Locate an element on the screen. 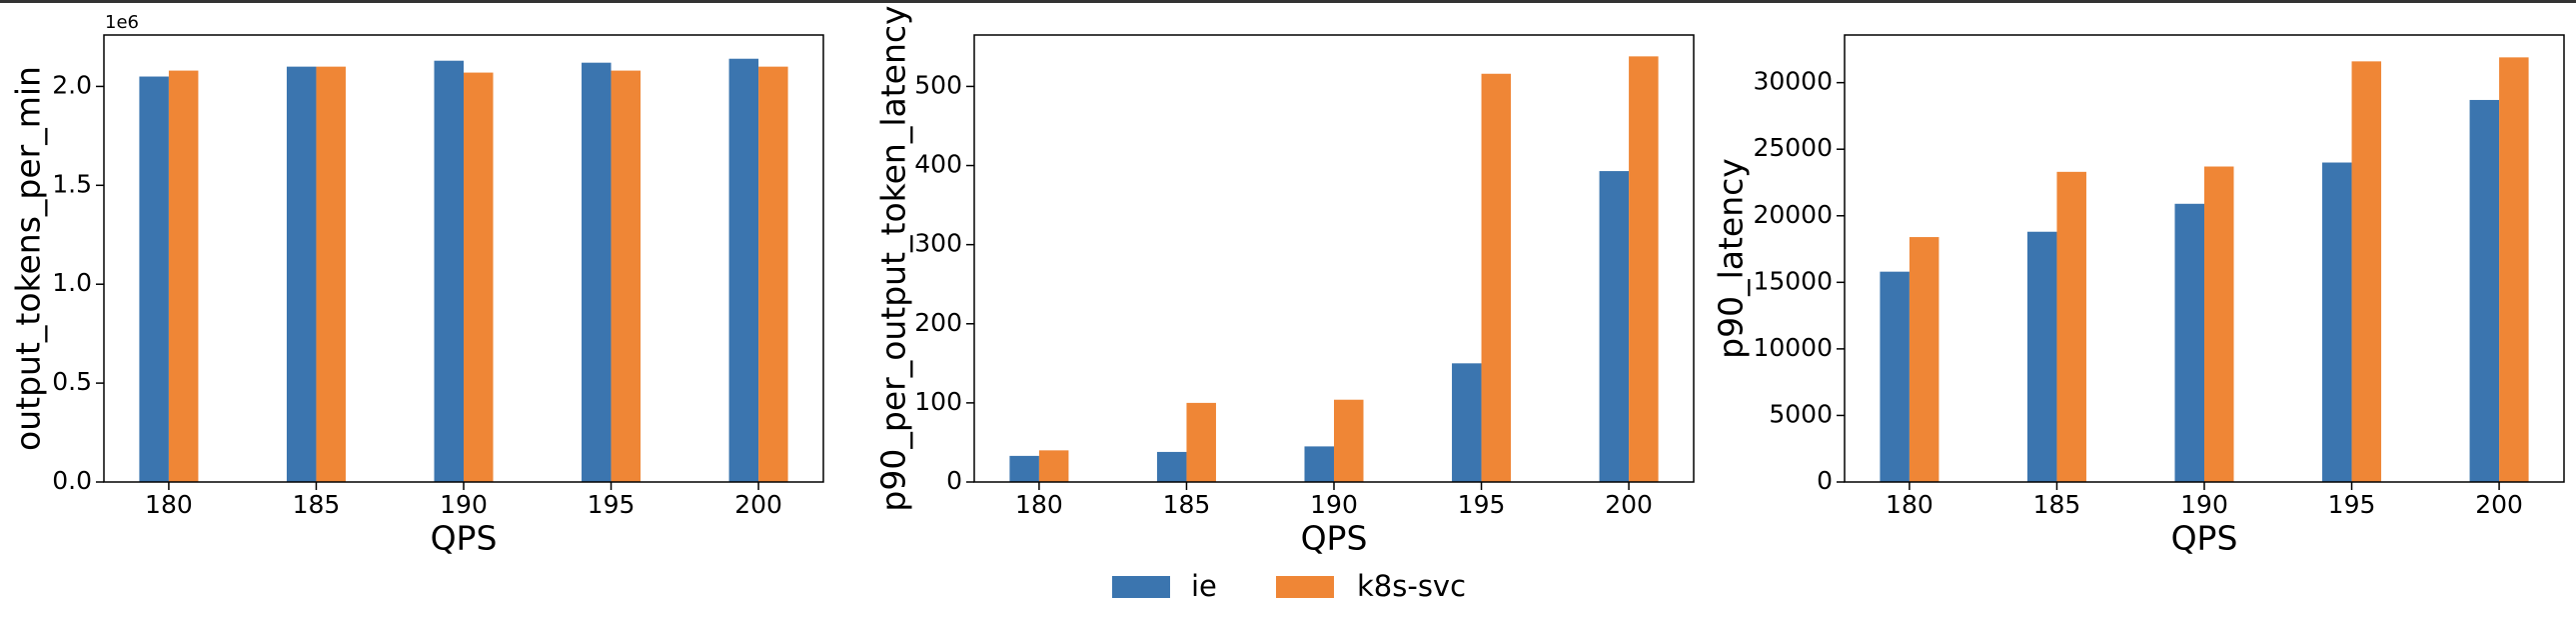  y-tick-label: 300 is located at coordinates (938, 243).